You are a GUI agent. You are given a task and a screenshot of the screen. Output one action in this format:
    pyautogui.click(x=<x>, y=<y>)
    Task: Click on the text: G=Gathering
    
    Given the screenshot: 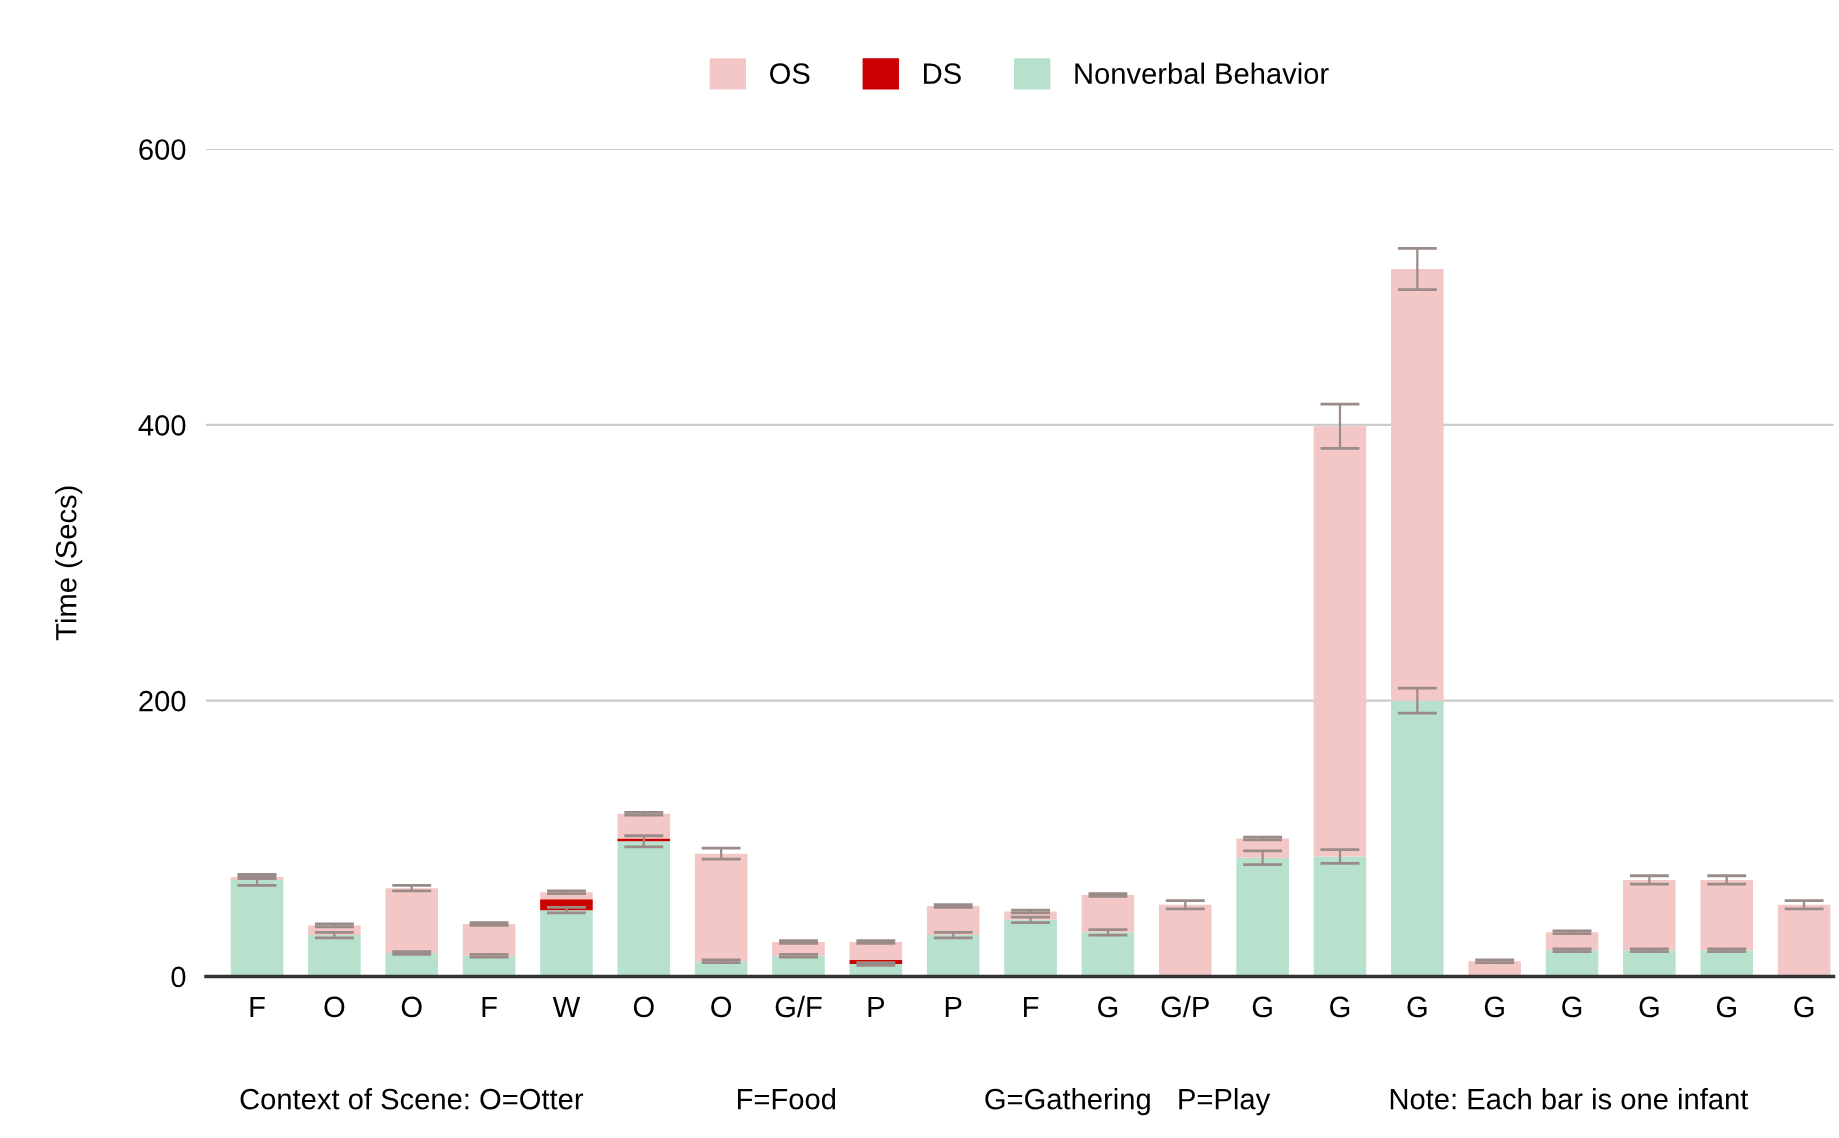 What is the action you would take?
    pyautogui.click(x=1067, y=1102)
    